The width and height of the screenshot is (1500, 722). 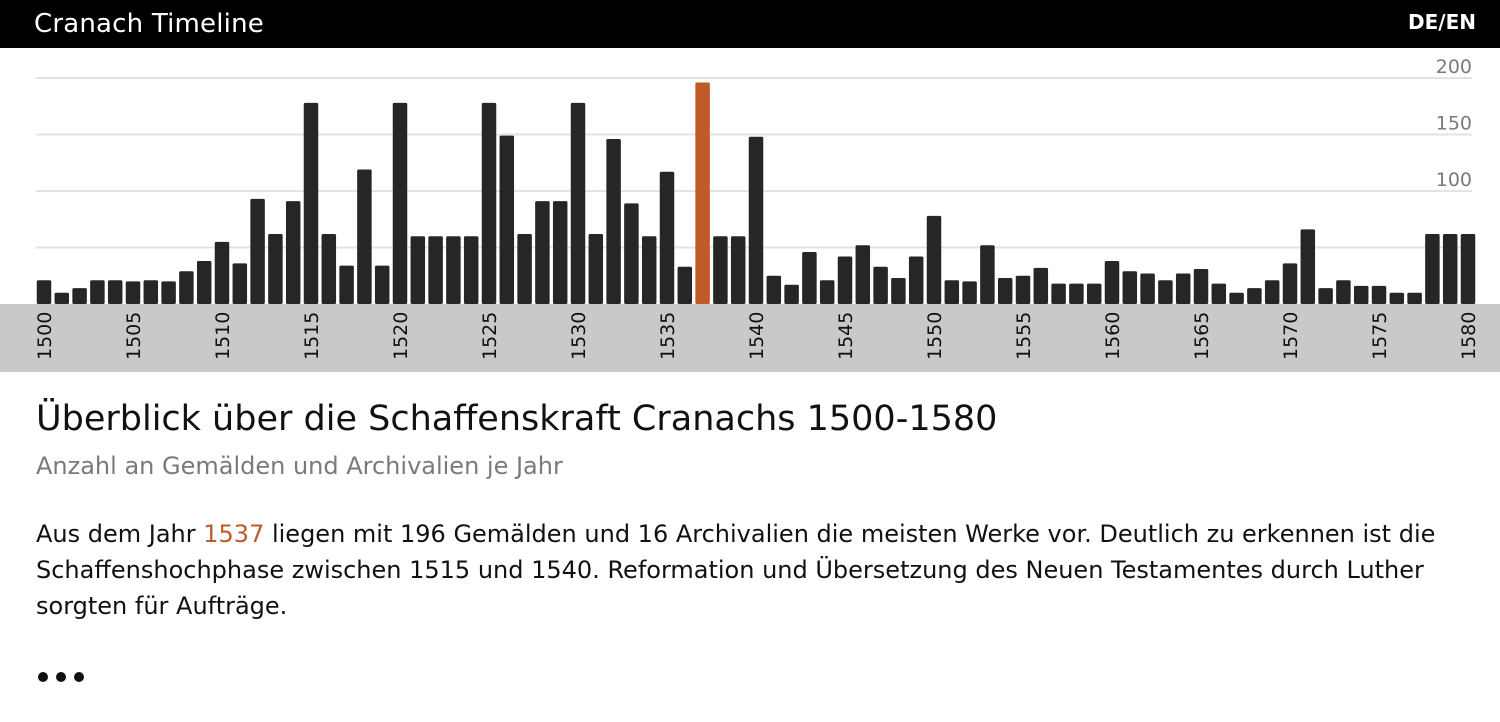 What do you see at coordinates (1454, 67) in the screenshot?
I see `y-tick-label: 200` at bounding box center [1454, 67].